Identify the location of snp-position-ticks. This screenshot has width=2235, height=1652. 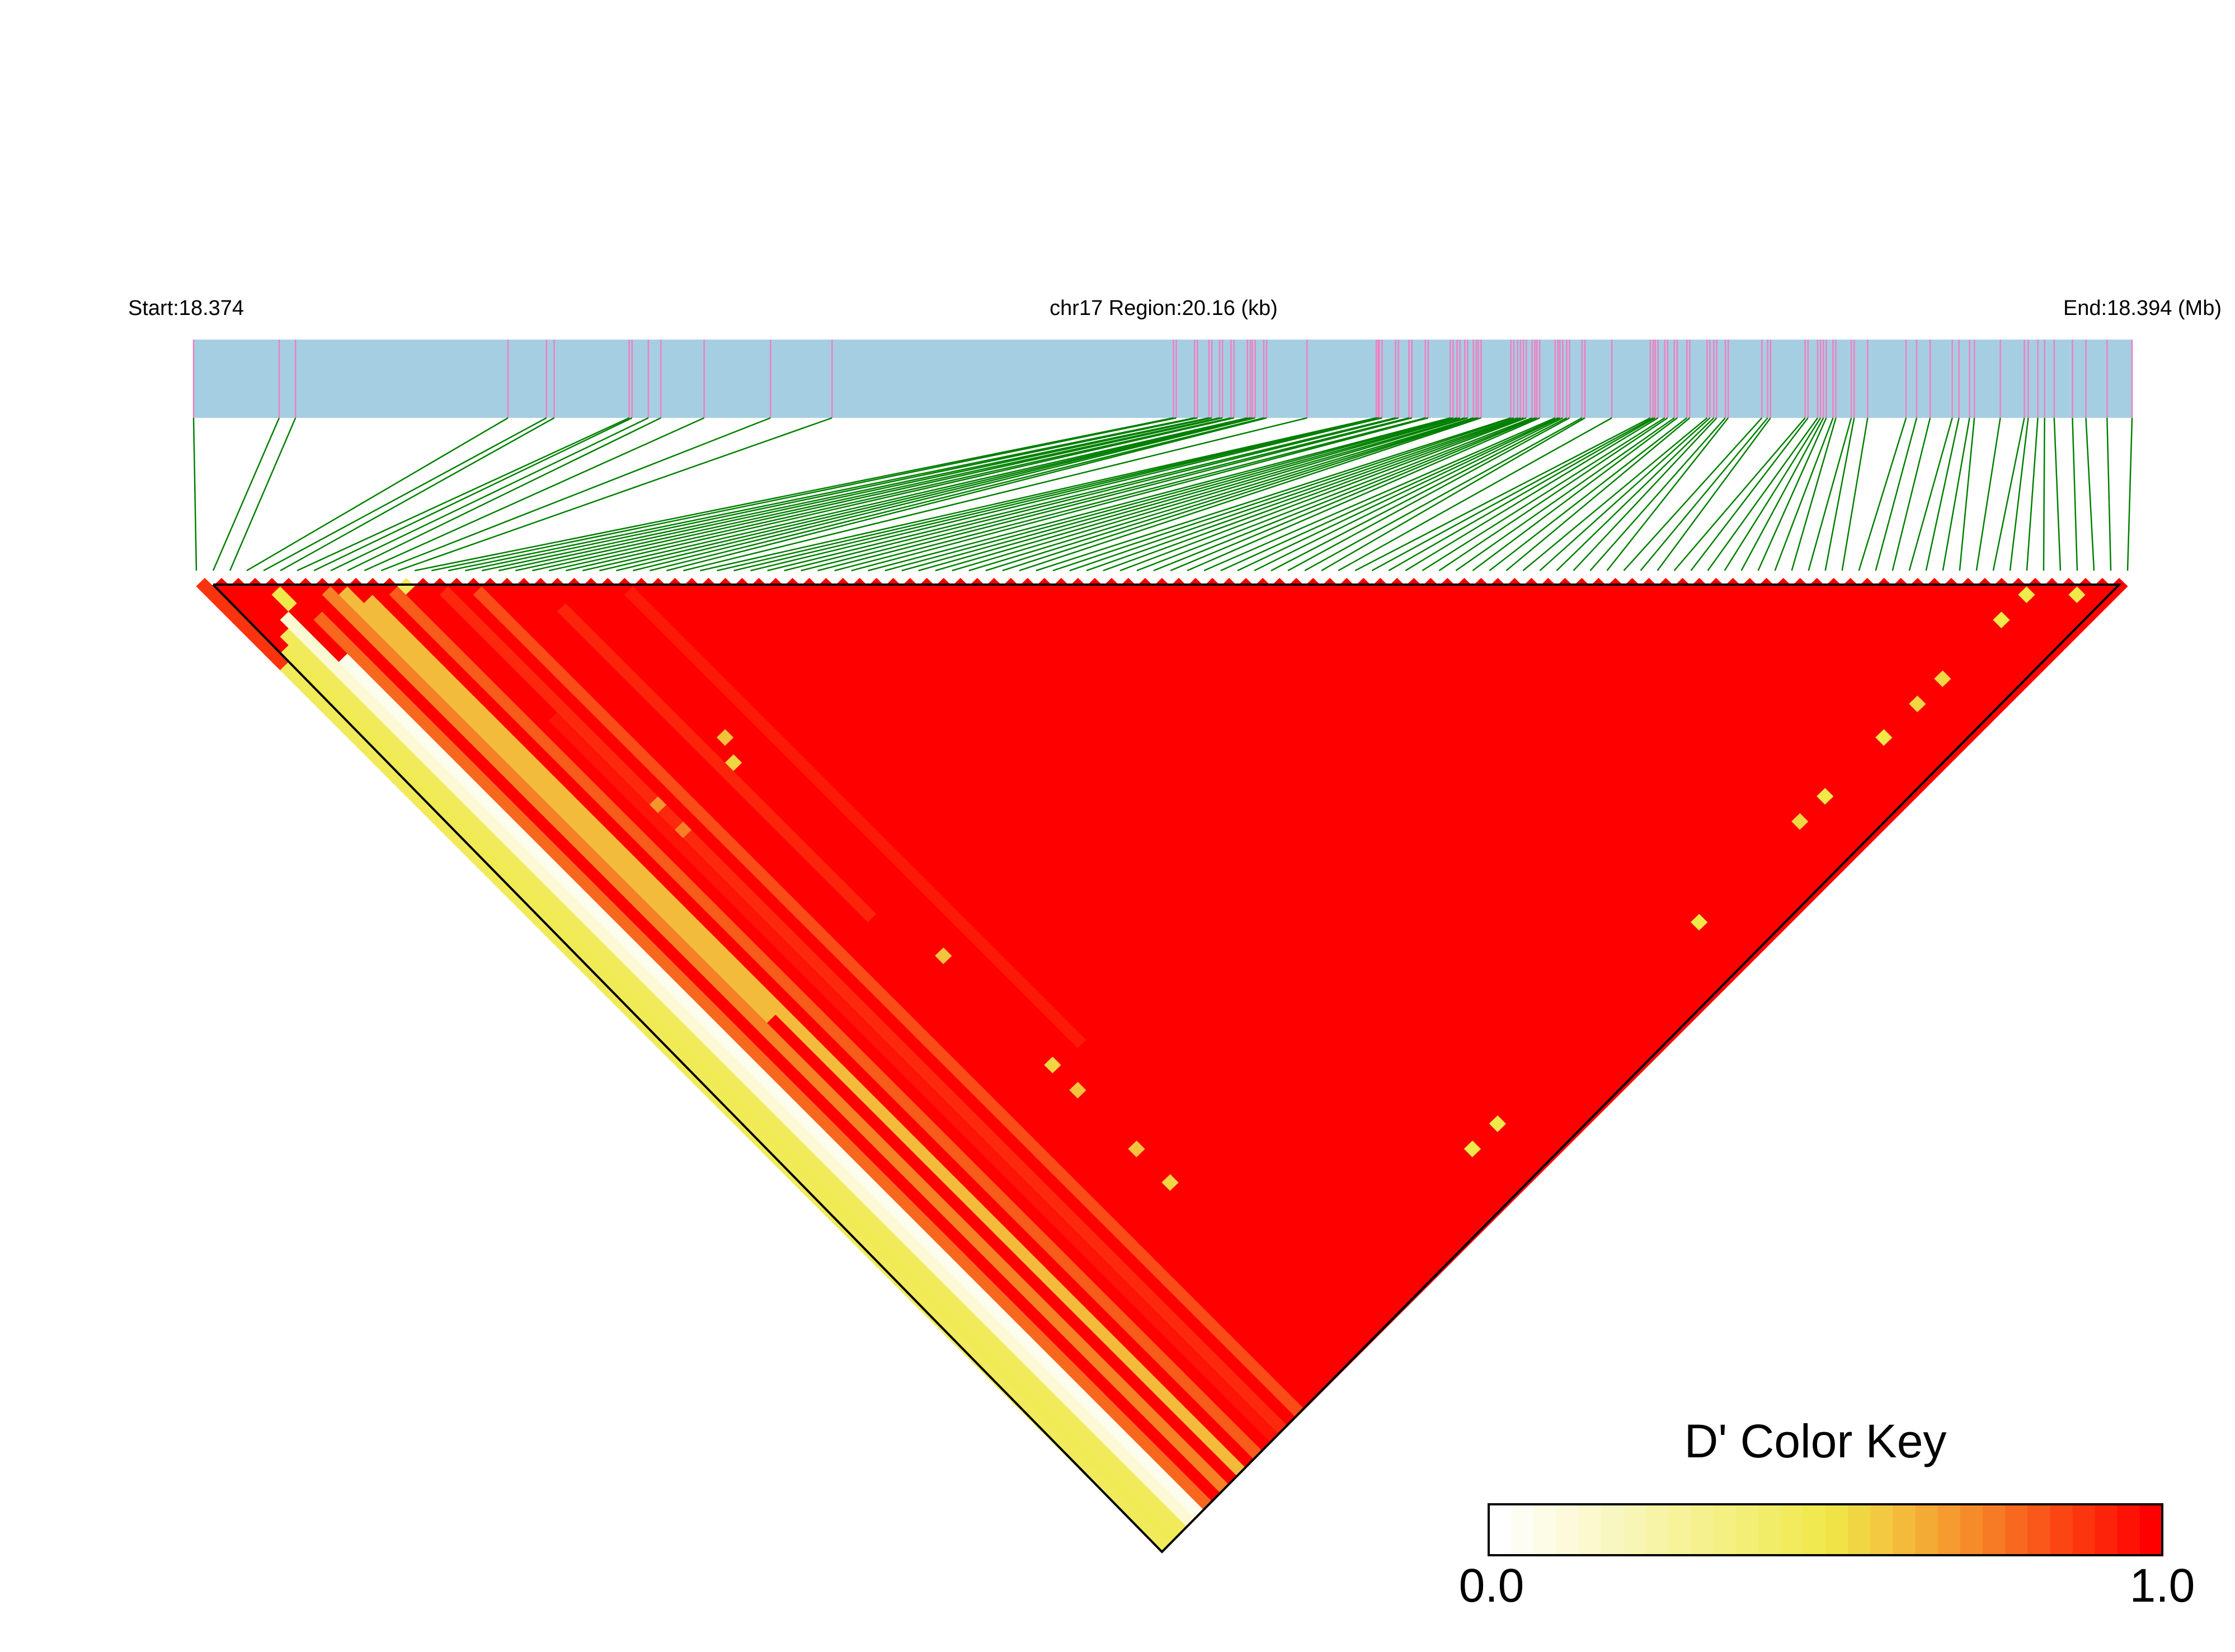
(1162, 379).